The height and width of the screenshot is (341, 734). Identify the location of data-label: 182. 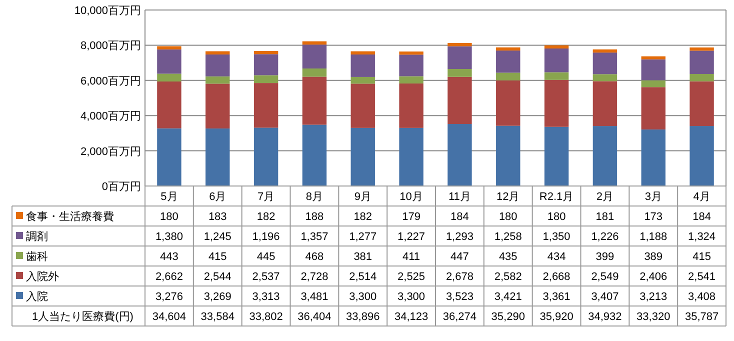
(266, 217).